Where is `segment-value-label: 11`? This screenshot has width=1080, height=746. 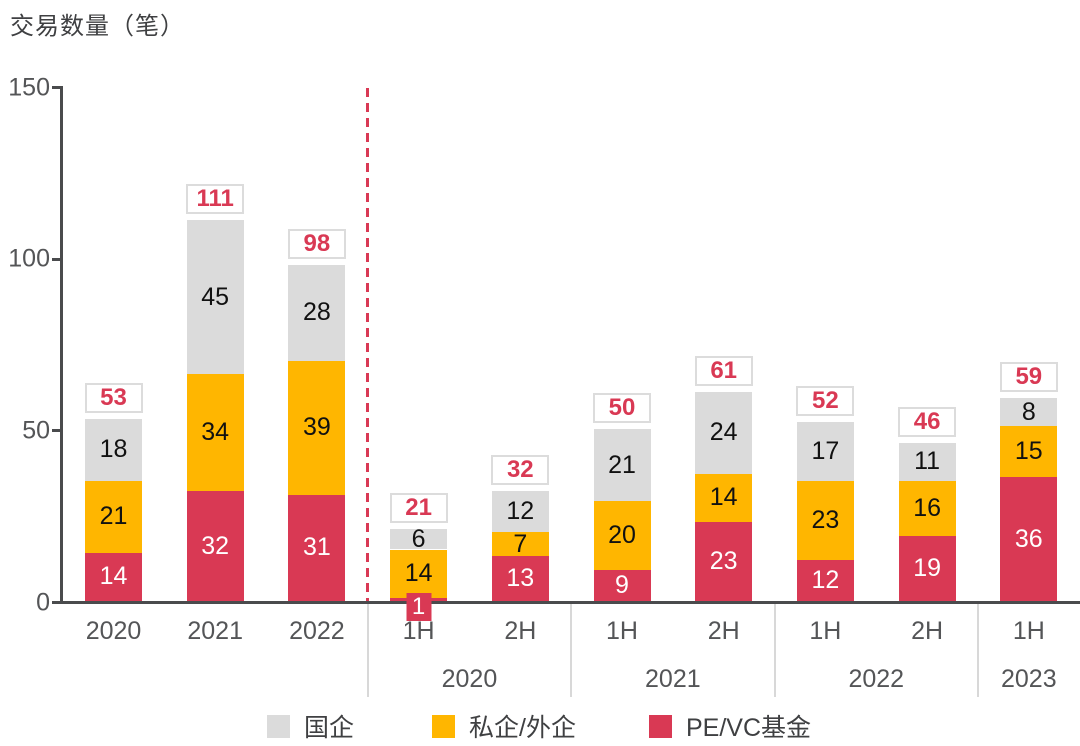 segment-value-label: 11 is located at coordinates (927, 461).